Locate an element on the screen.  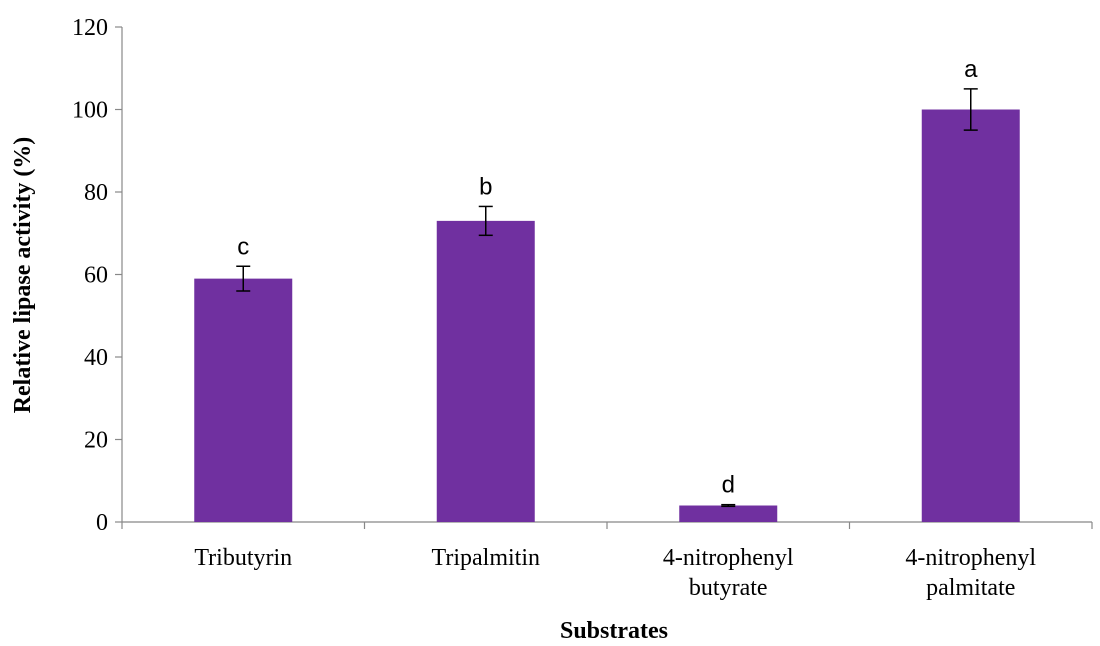
significance-label: b is located at coordinates (485, 186).